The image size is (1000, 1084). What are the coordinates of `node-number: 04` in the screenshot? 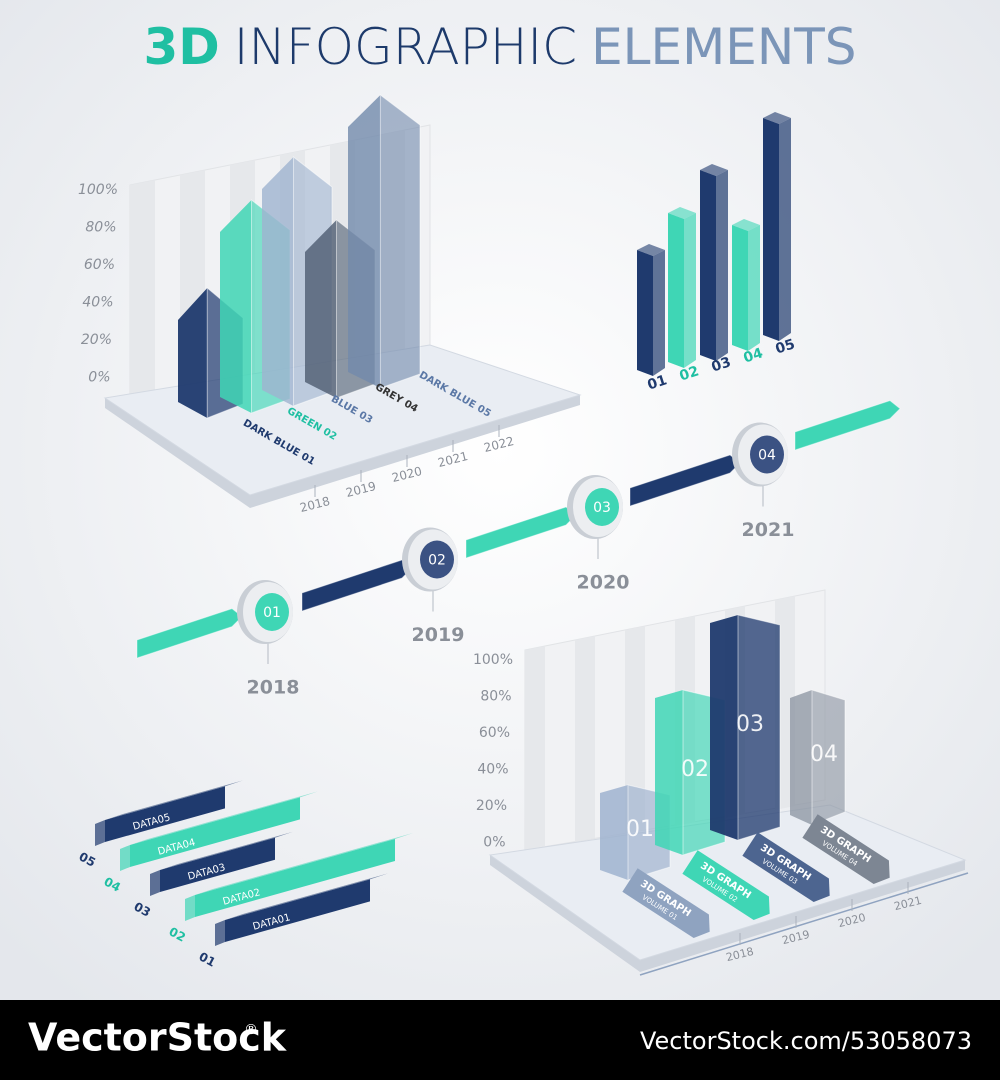 It's located at (767, 456).